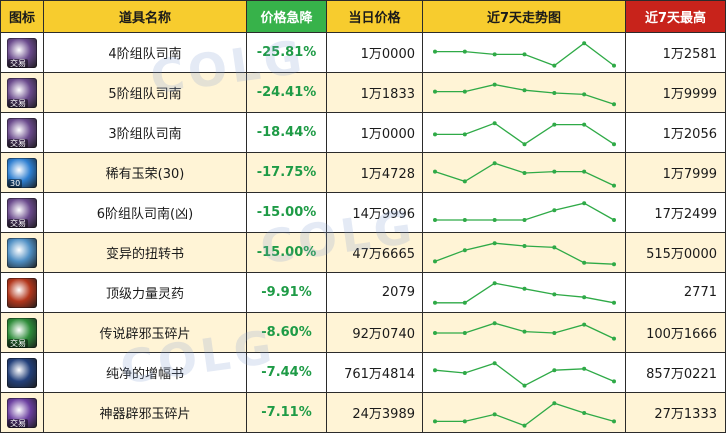 Image resolution: width=727 pixels, height=434 pixels. Describe the element at coordinates (22, 372) in the screenshot. I see `blue-crystal-icon` at that location.